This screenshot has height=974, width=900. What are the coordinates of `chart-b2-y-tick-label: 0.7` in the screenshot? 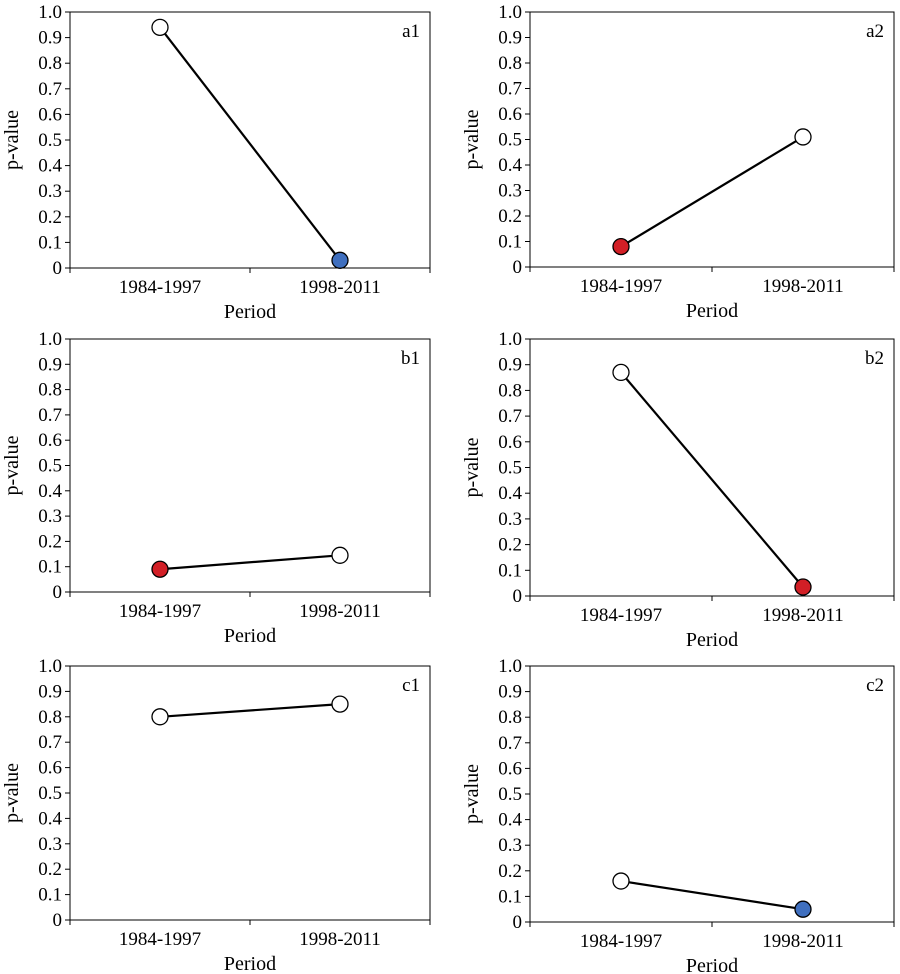 It's located at (510, 416).